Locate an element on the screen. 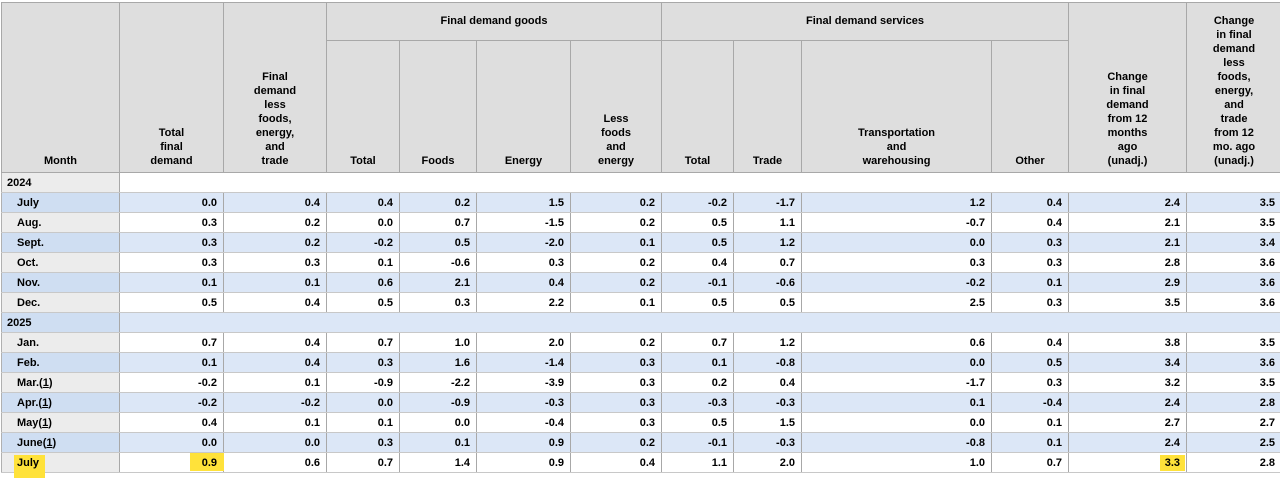 The height and width of the screenshot is (479, 1280). value-cell: 1.6 is located at coordinates (438, 362).